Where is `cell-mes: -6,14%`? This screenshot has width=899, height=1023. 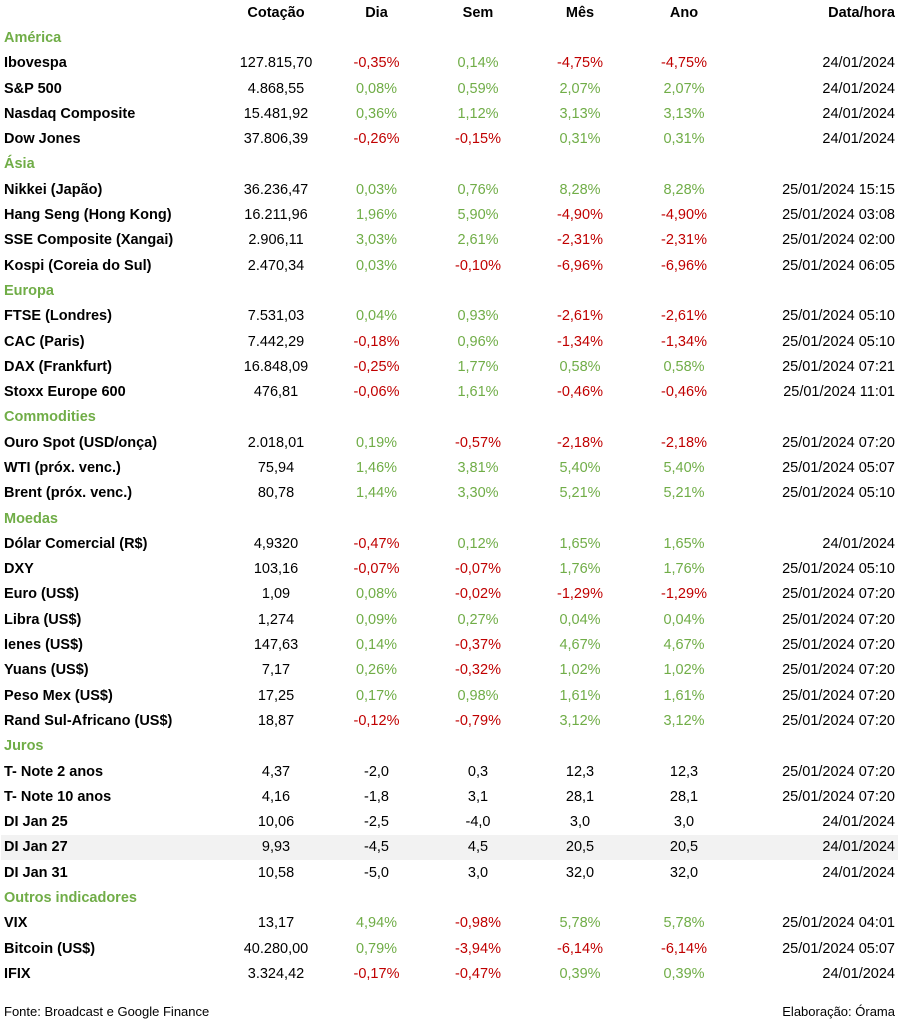 cell-mes: -6,14% is located at coordinates (580, 948).